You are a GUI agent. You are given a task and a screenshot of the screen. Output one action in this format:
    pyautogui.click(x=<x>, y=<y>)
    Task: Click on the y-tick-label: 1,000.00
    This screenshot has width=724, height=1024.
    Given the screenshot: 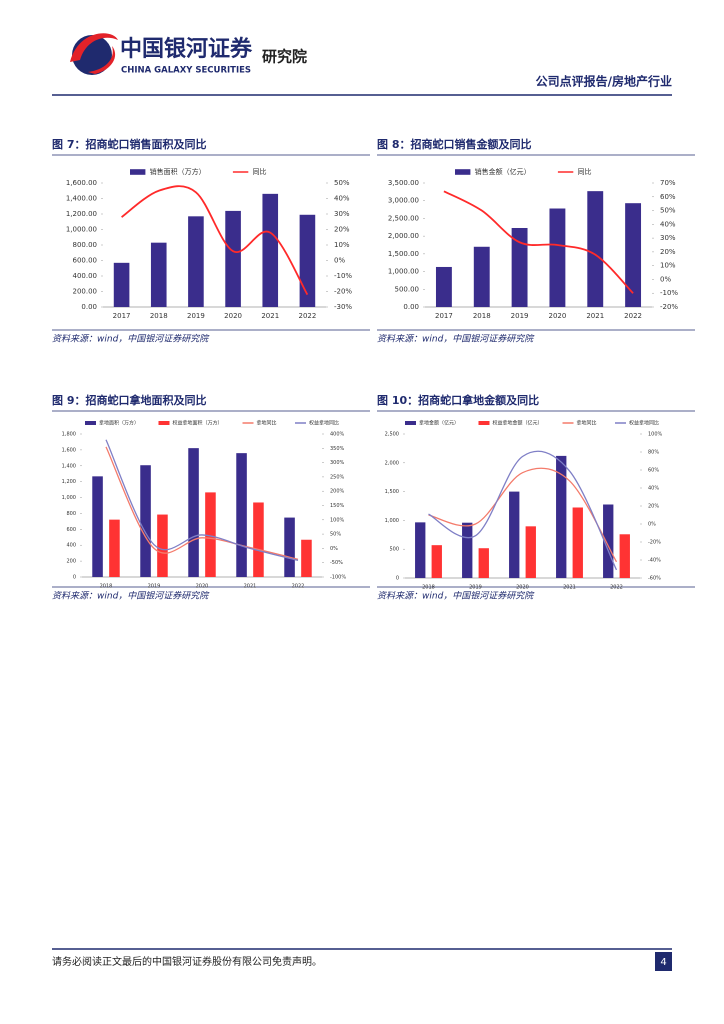 What is the action you would take?
    pyautogui.click(x=403, y=272)
    